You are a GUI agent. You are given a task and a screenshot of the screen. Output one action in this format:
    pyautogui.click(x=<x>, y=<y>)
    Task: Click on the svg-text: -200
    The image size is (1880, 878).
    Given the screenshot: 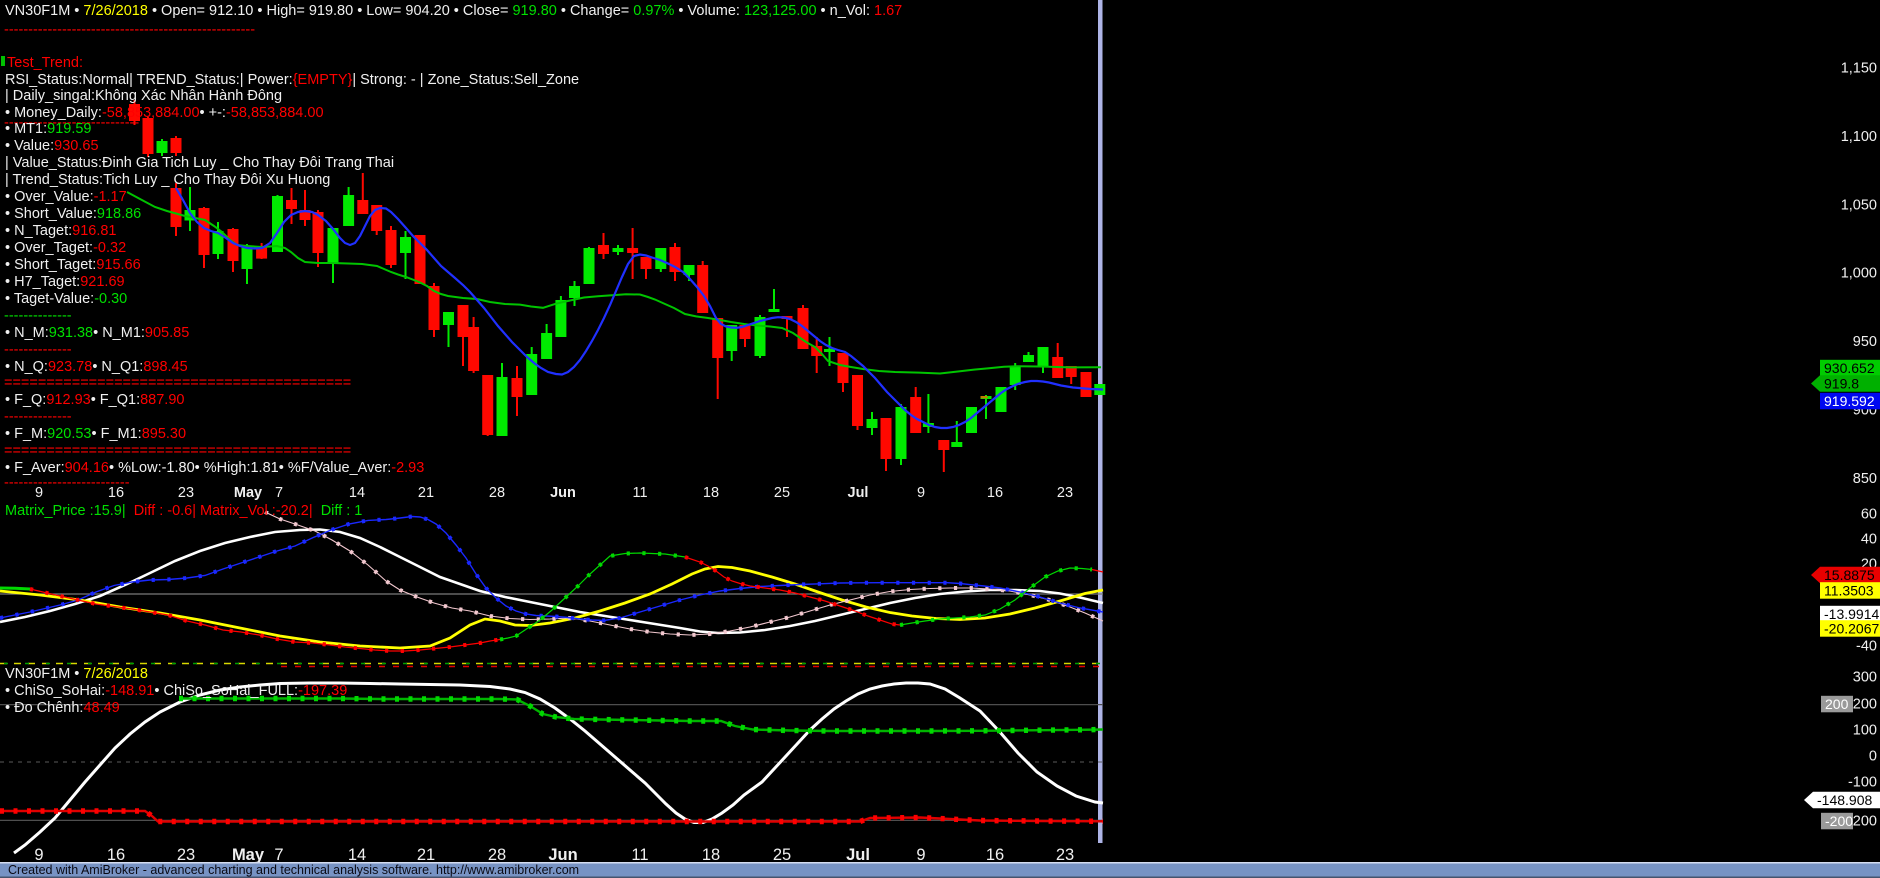 What is the action you would take?
    pyautogui.click(x=1839, y=821)
    